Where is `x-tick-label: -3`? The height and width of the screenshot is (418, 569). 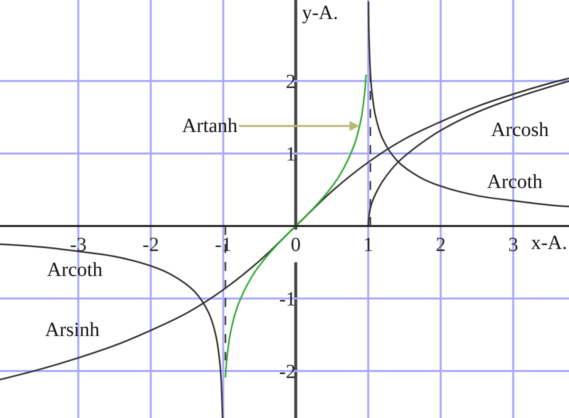 x-tick-label: -3 is located at coordinates (78, 245).